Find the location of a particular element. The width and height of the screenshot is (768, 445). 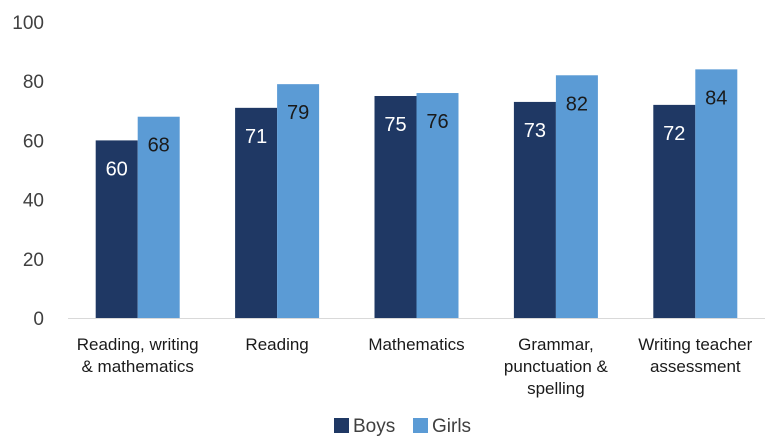

y-tick-label: 100 is located at coordinates (28, 23).